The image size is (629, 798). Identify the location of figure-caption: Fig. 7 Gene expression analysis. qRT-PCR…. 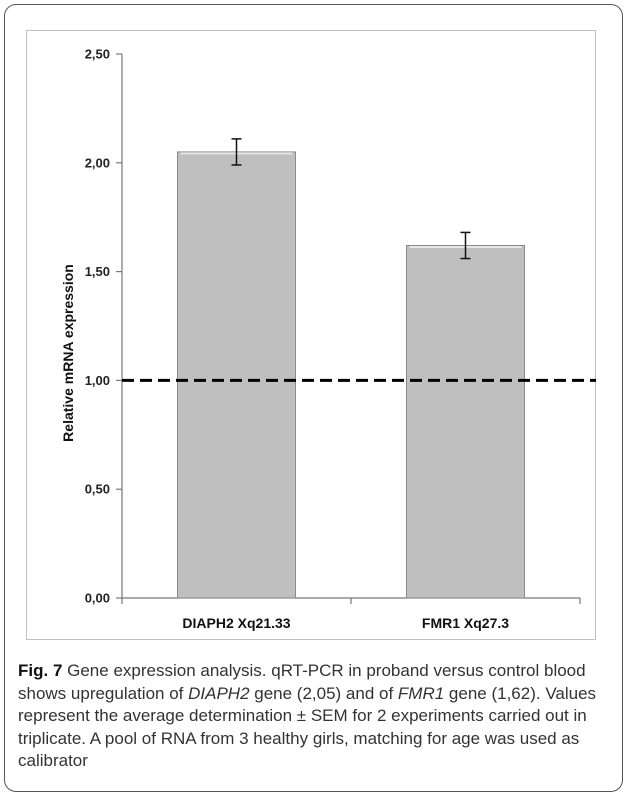
(313, 716).